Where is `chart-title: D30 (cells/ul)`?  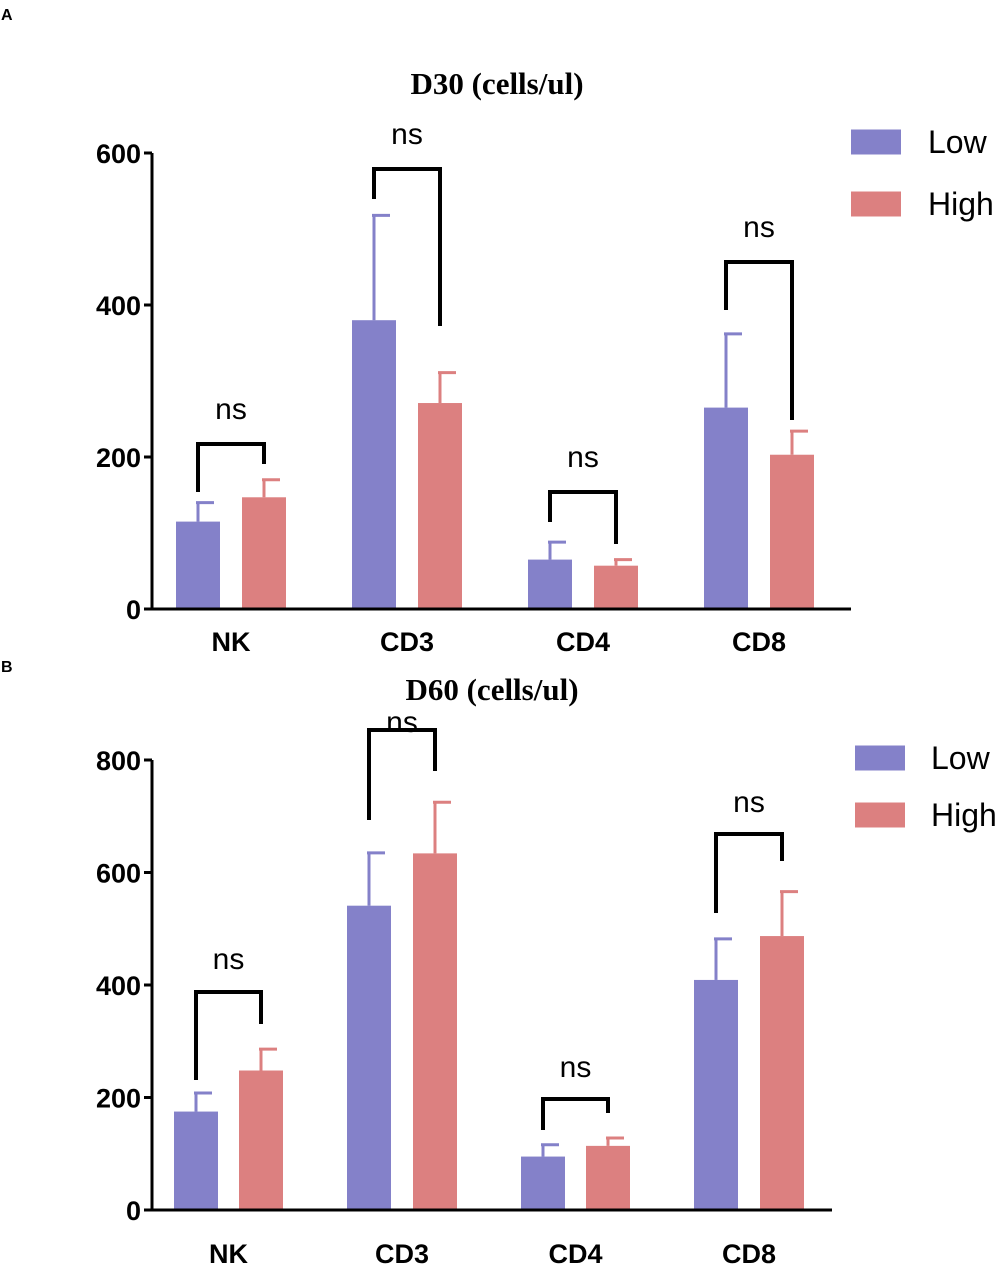
chart-title: D30 (cells/ul) is located at coordinates (496, 83).